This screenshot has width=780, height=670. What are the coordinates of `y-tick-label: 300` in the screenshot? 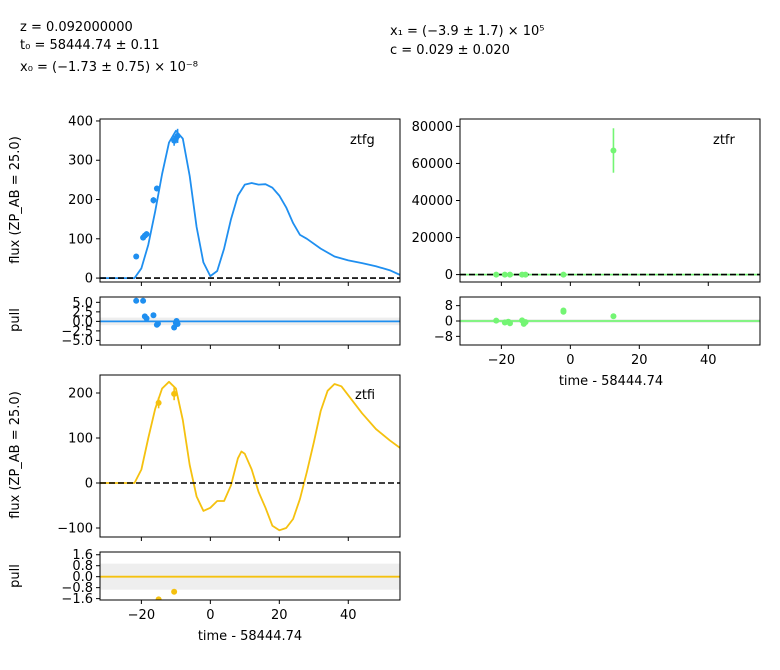 It's located at (80, 161).